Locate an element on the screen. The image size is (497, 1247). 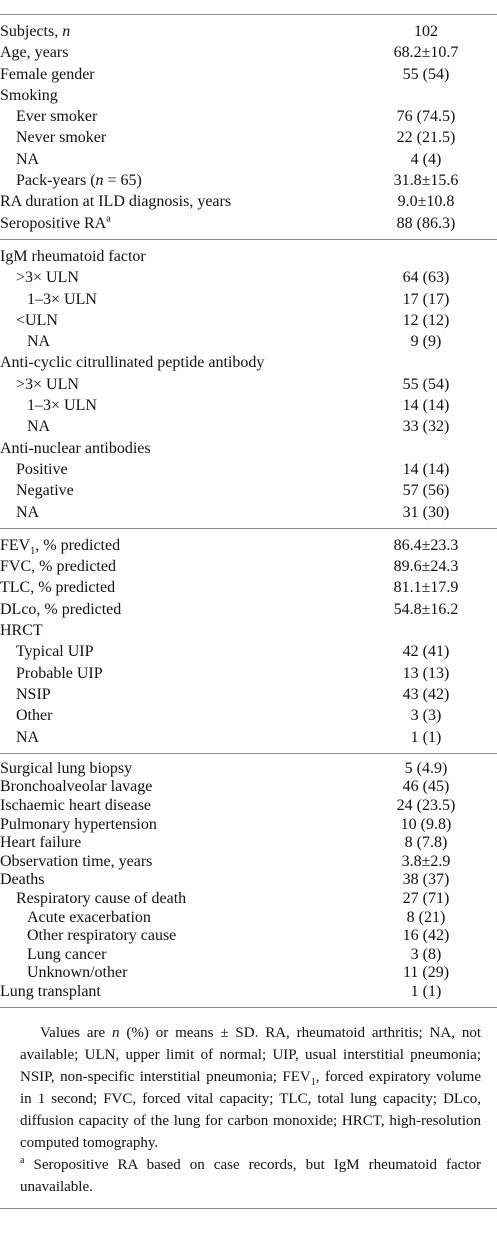
row-label: Lung cancer is located at coordinates (183, 955).